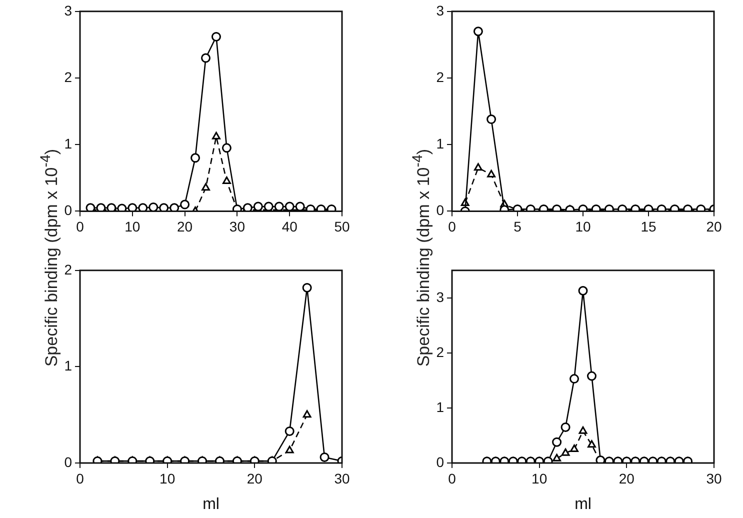 This screenshot has height=518, width=743. I want to click on x-tick-label: 15, so click(648, 226).